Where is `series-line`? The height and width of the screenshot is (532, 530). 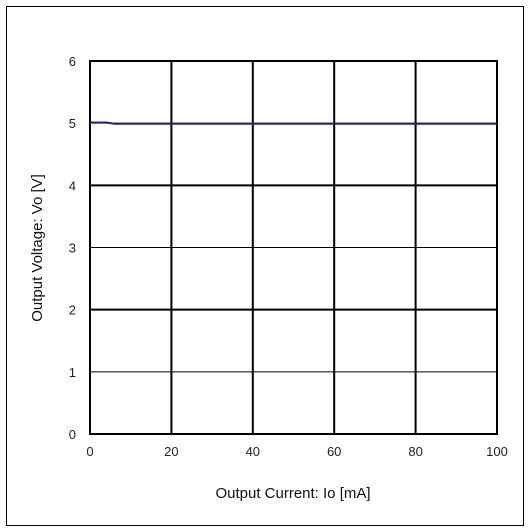
series-line is located at coordinates (293, 123).